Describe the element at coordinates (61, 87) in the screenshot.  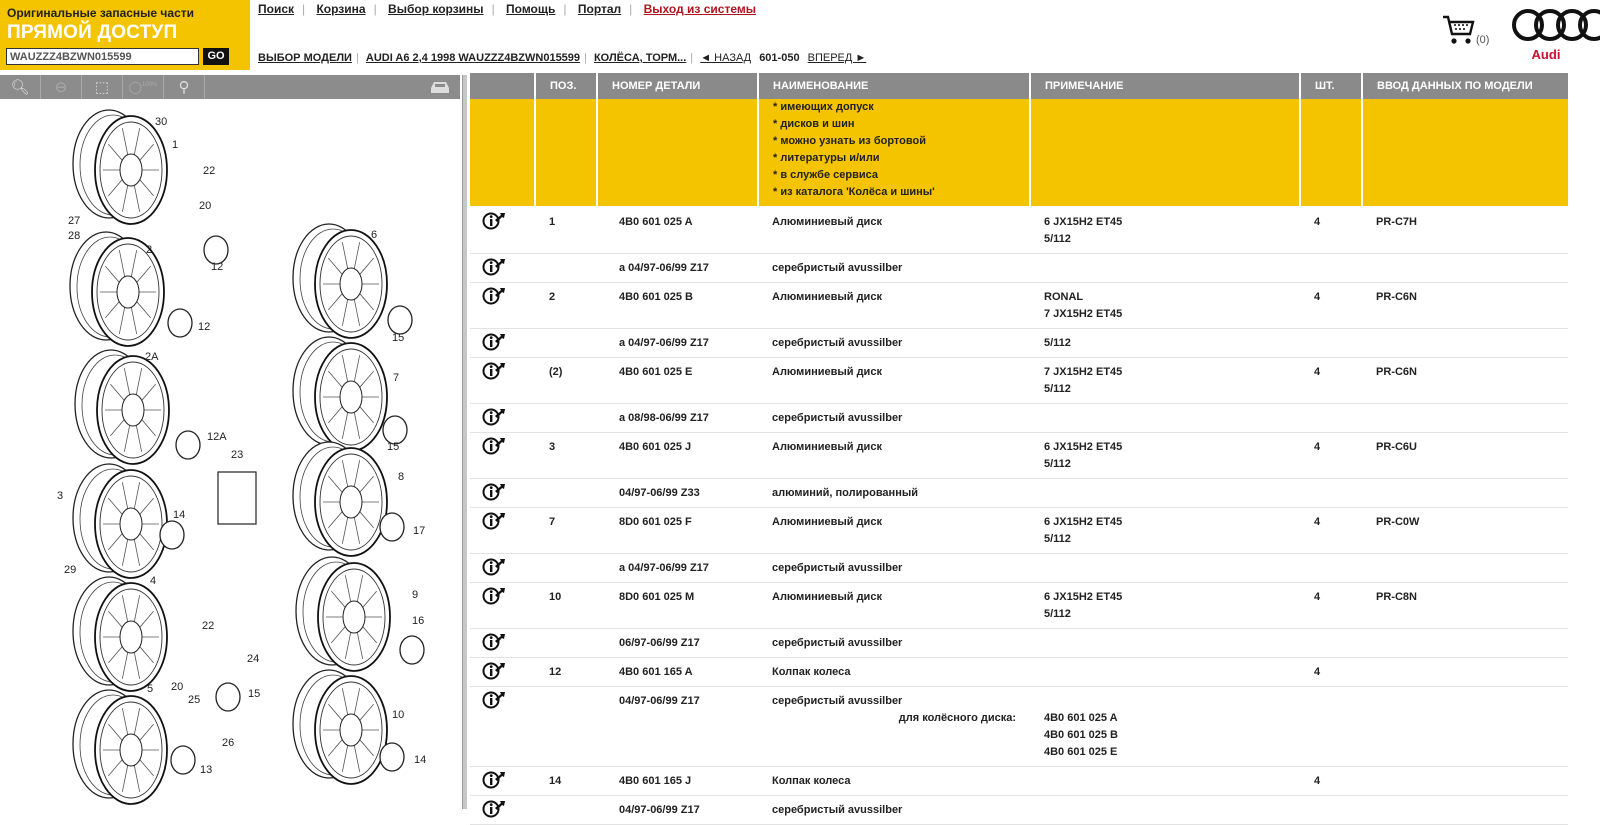
I see `zoom-out-button: ⊖` at that location.